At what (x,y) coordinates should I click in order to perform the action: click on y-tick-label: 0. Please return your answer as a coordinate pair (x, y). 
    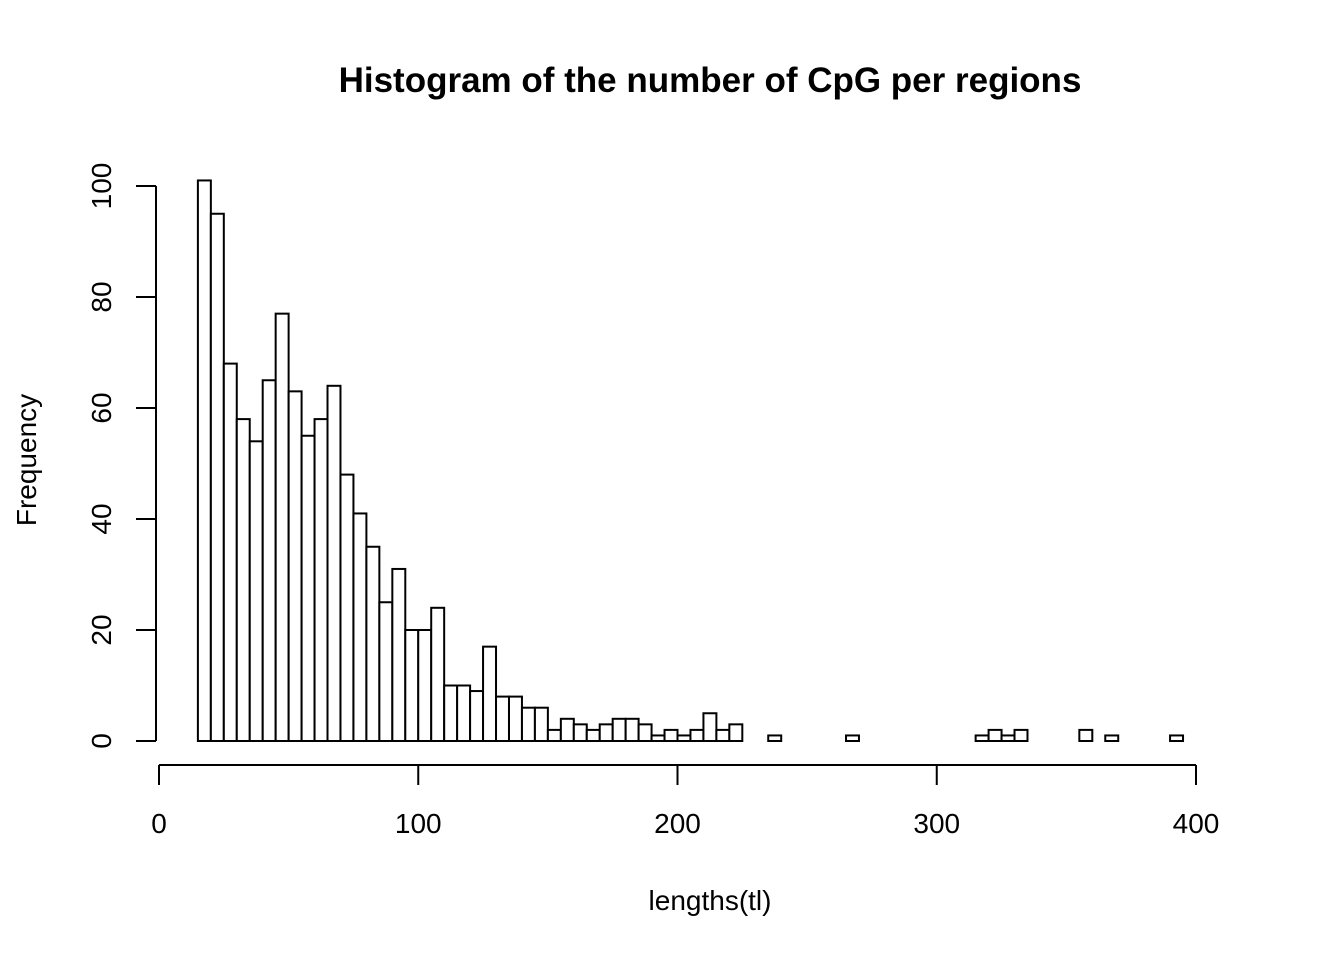
    Looking at the image, I should click on (101, 741).